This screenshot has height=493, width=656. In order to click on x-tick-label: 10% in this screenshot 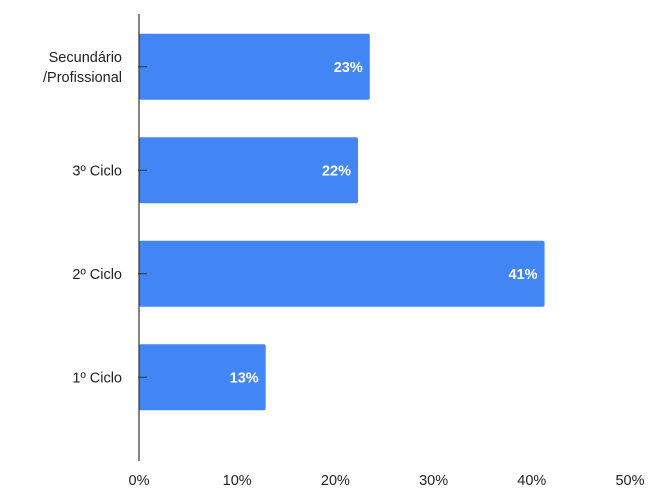, I will do `click(237, 481)`.